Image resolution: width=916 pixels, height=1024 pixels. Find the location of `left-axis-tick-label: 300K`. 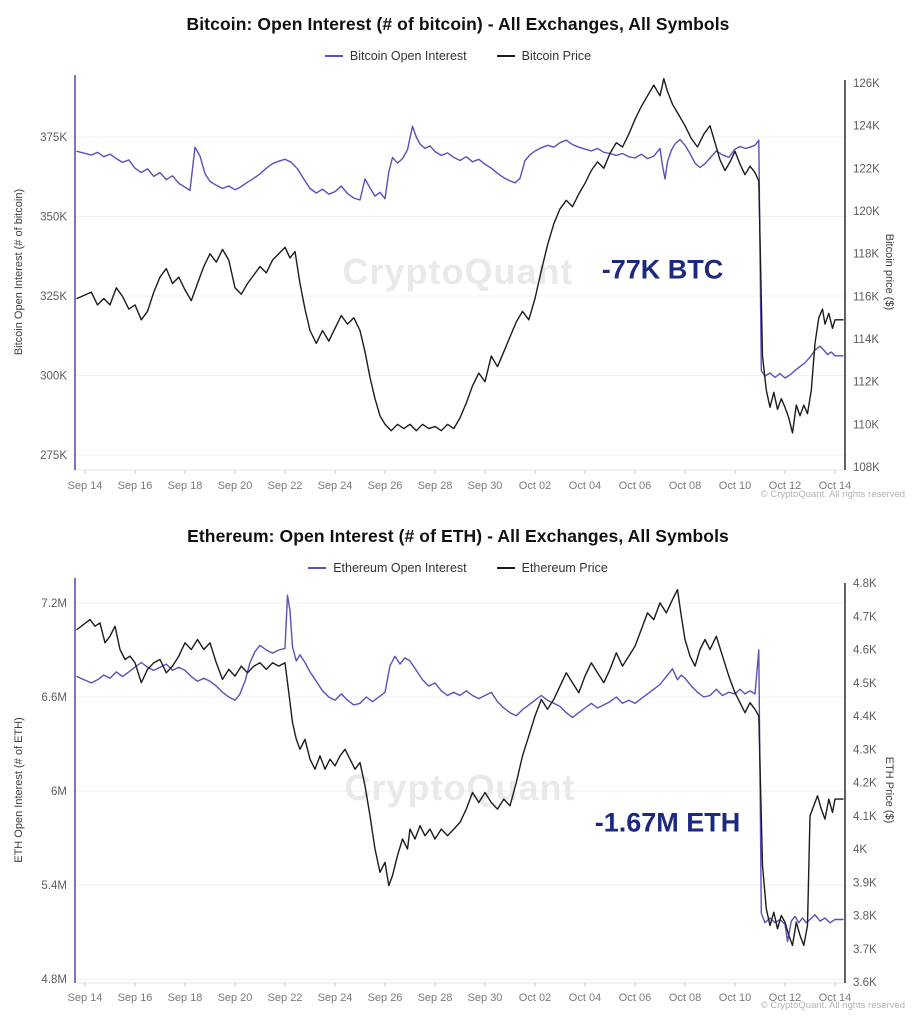

left-axis-tick-label: 300K is located at coordinates (53, 377).